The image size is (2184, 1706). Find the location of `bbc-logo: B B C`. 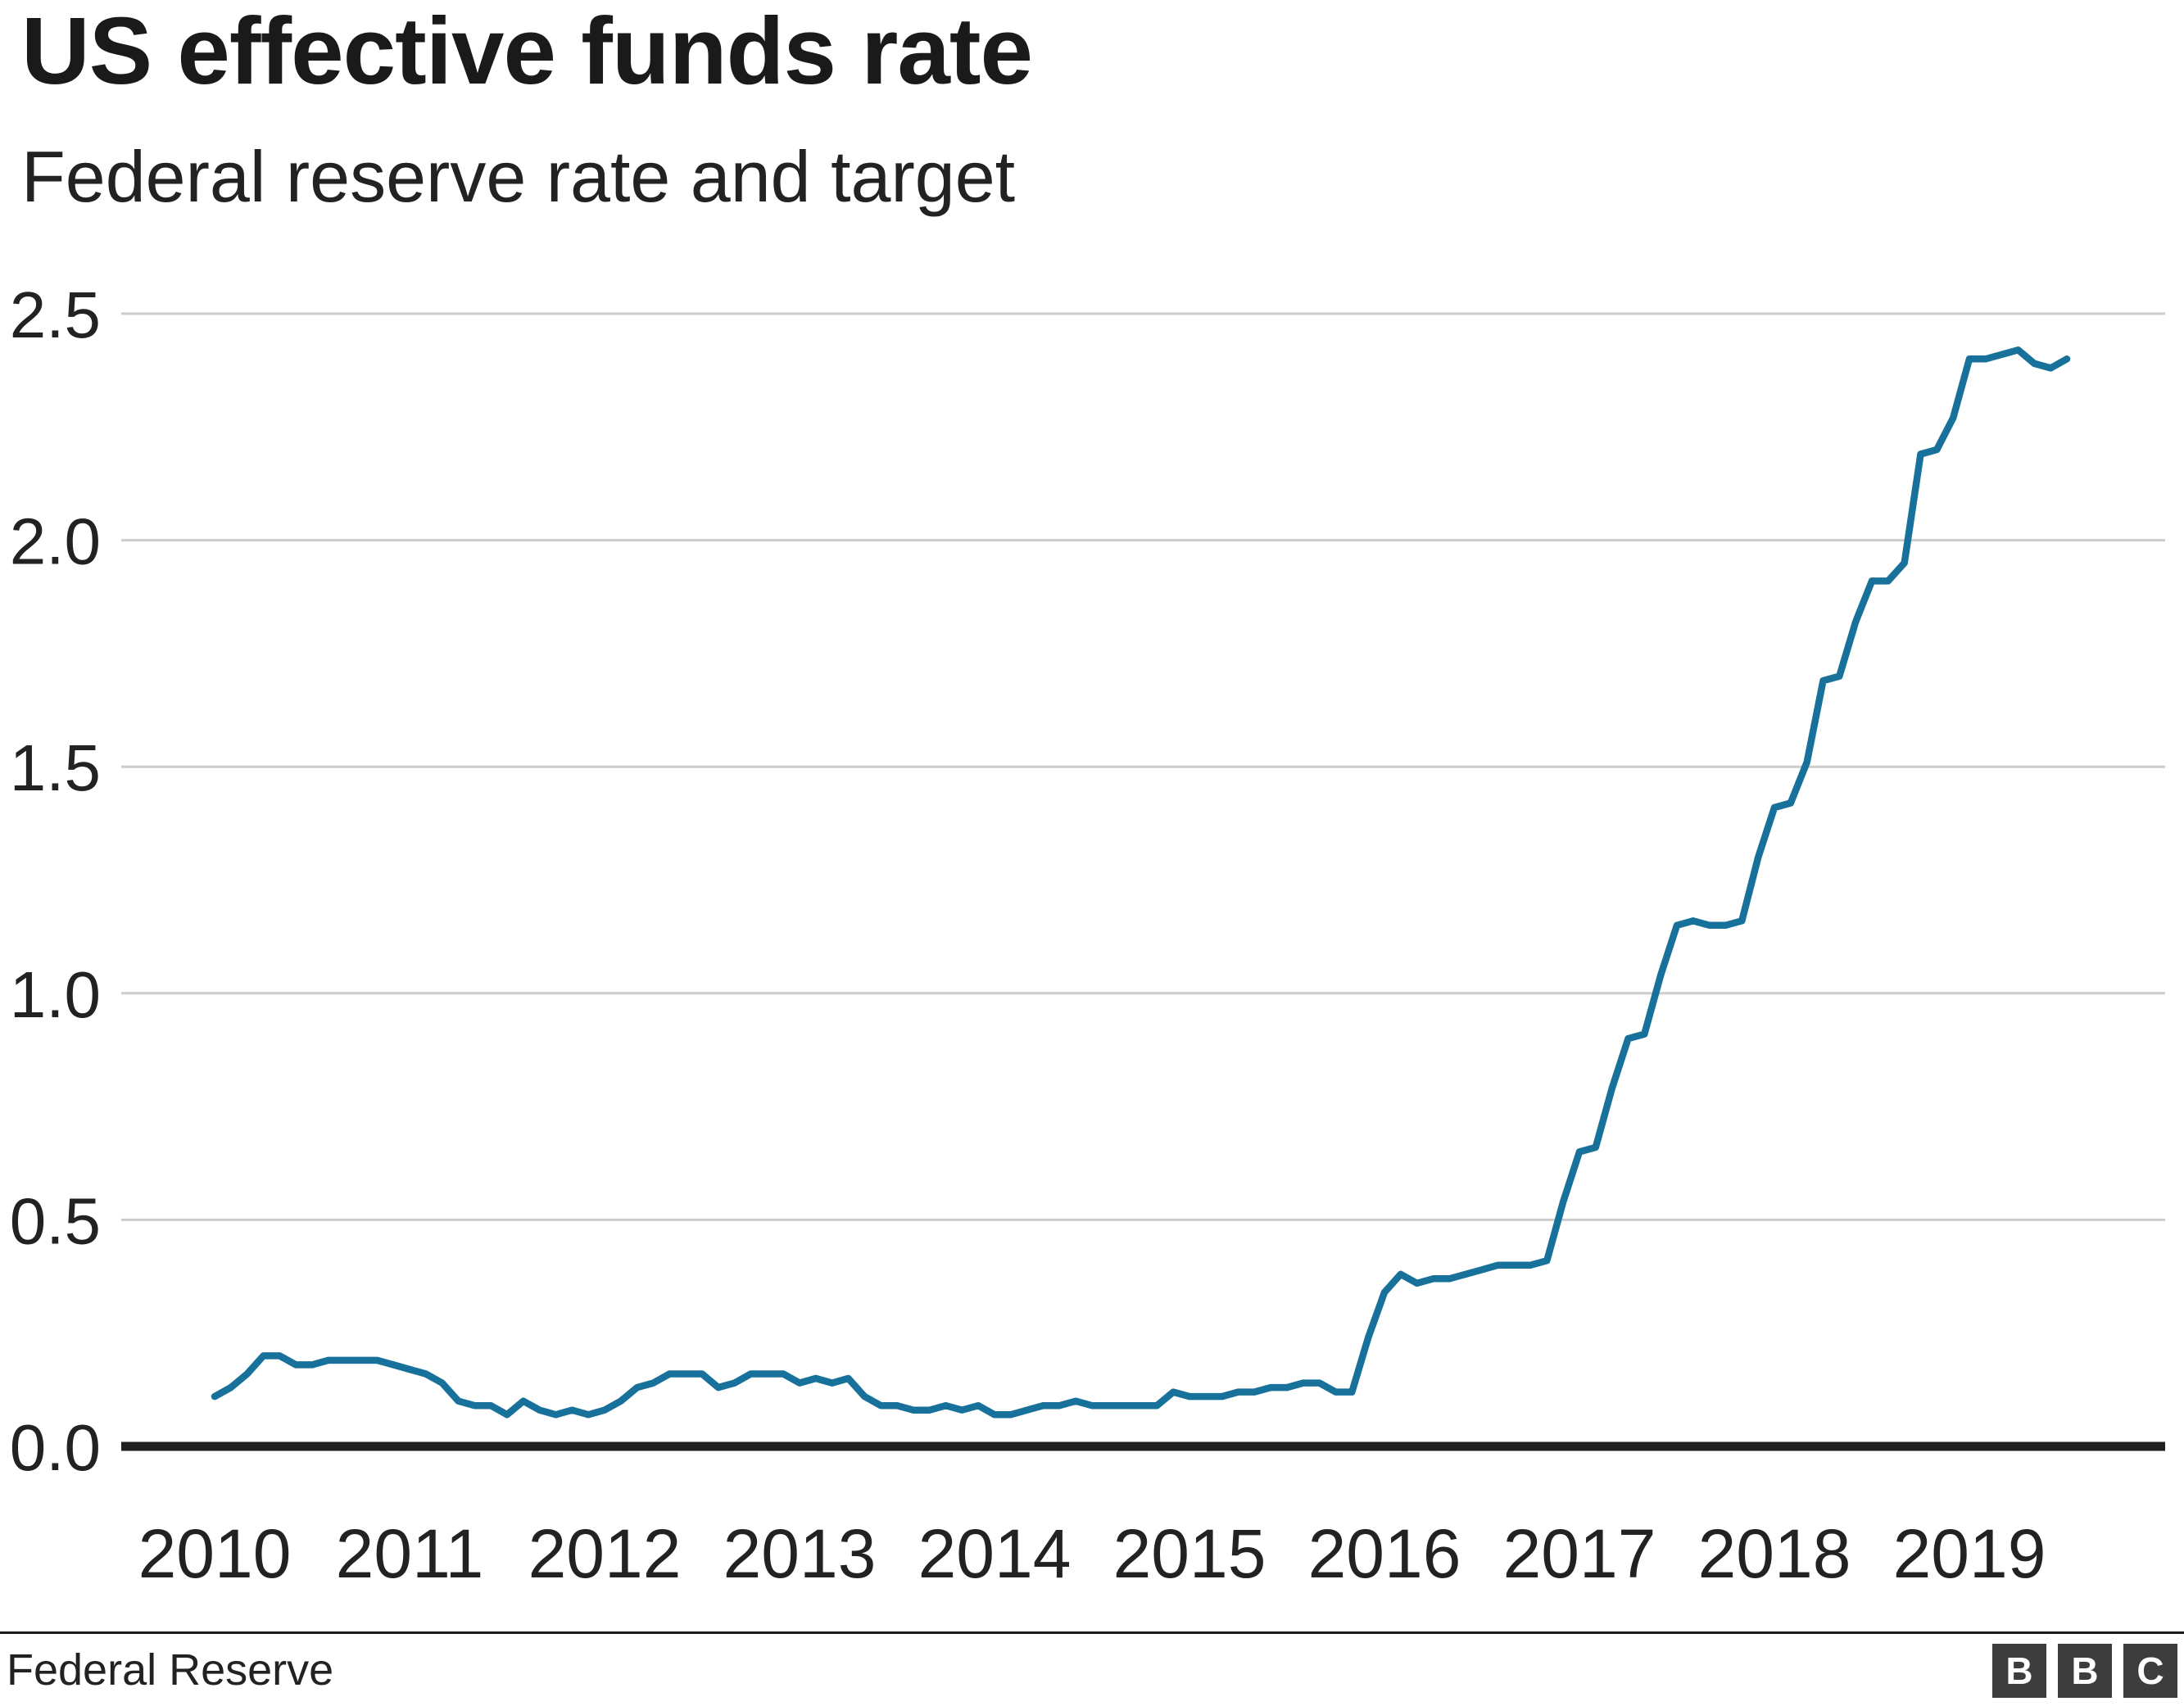

bbc-logo: B B C is located at coordinates (2084, 1671).